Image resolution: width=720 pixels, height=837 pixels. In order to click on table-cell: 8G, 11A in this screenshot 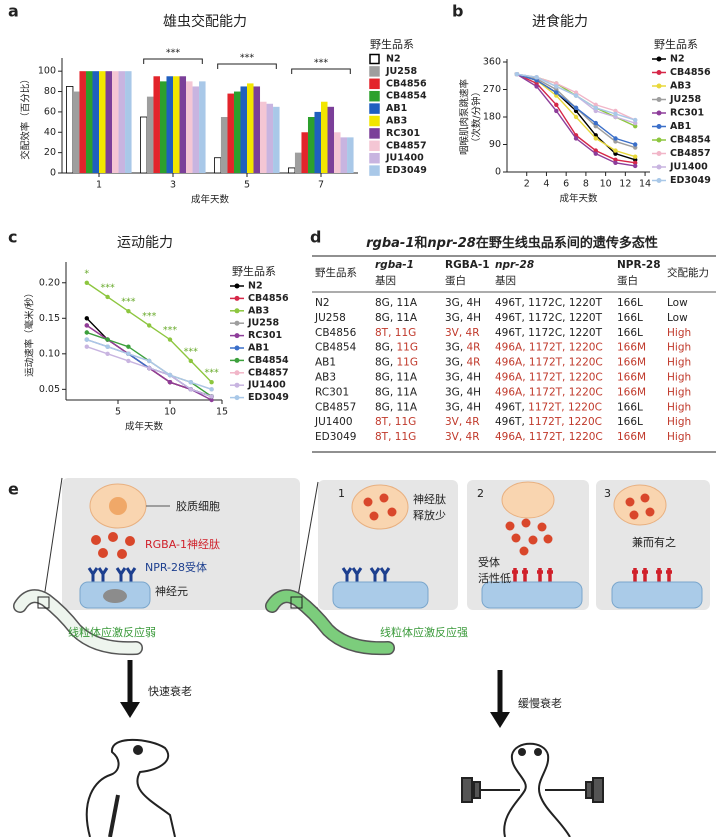, I will do `click(396, 378)`.